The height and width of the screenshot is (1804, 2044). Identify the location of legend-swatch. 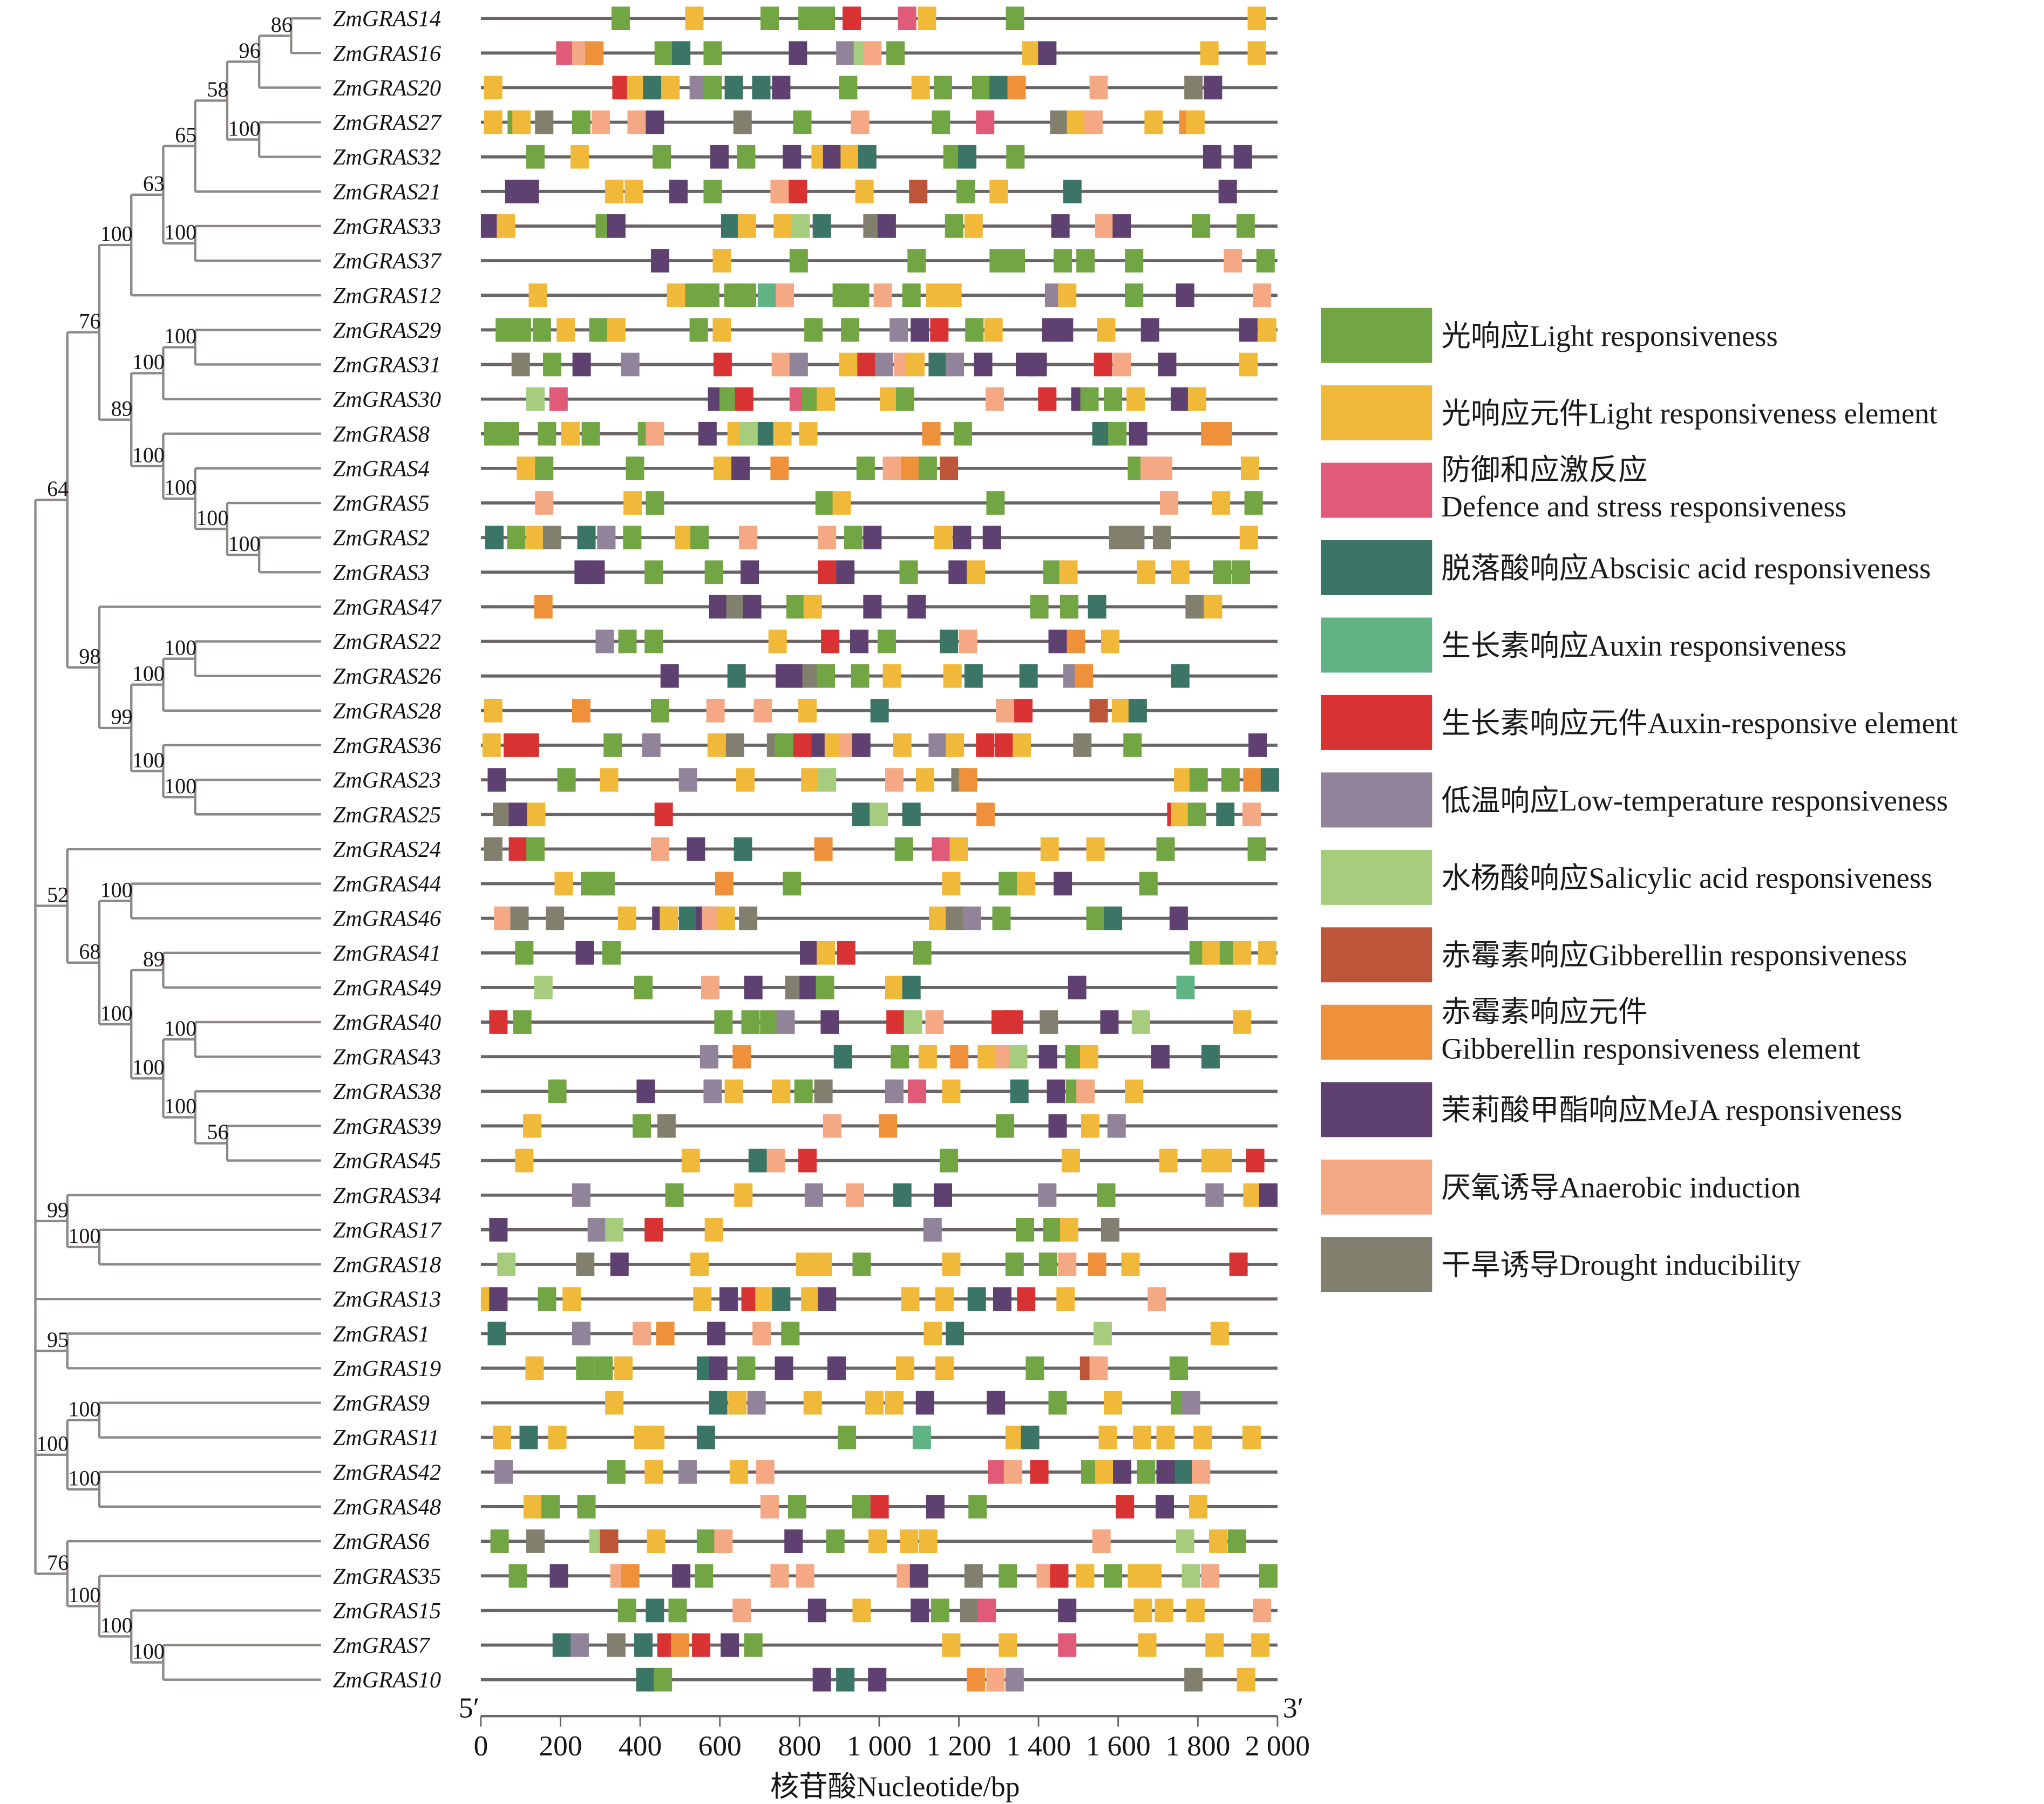
(1376, 413).